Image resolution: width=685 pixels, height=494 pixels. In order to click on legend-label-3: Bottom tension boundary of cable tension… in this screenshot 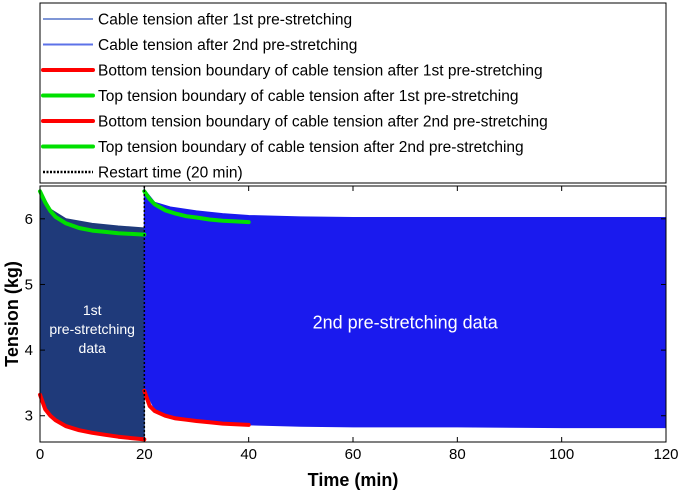, I will do `click(320, 71)`.